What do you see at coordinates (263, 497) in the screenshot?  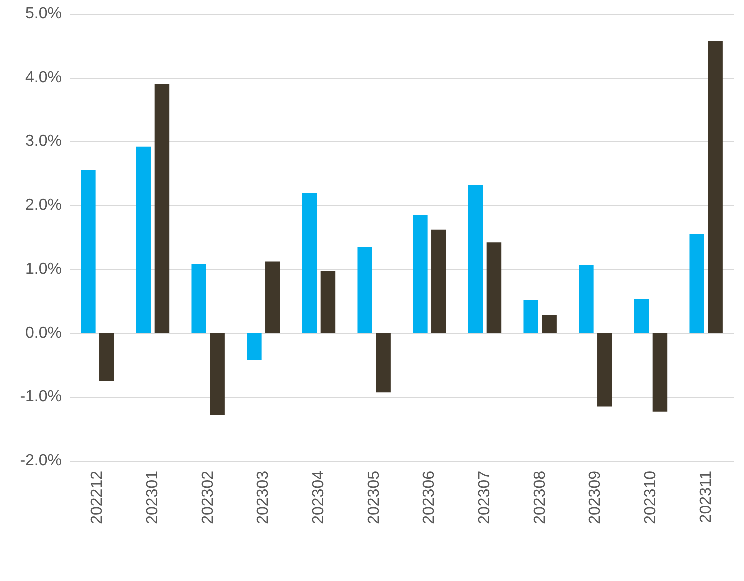 I see `x-tick-label: 202303` at bounding box center [263, 497].